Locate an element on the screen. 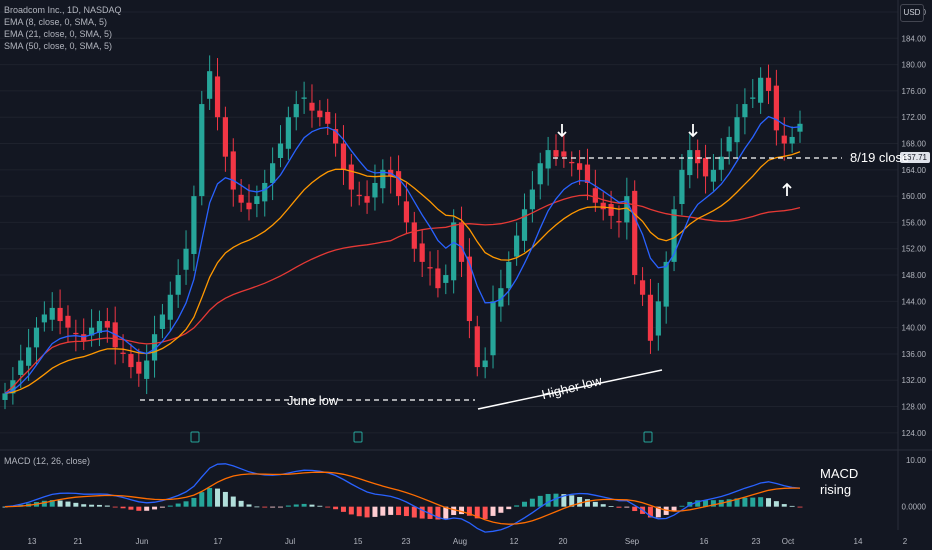 This screenshot has width=932, height=550. y-tick-label: 124.00 is located at coordinates (914, 433).